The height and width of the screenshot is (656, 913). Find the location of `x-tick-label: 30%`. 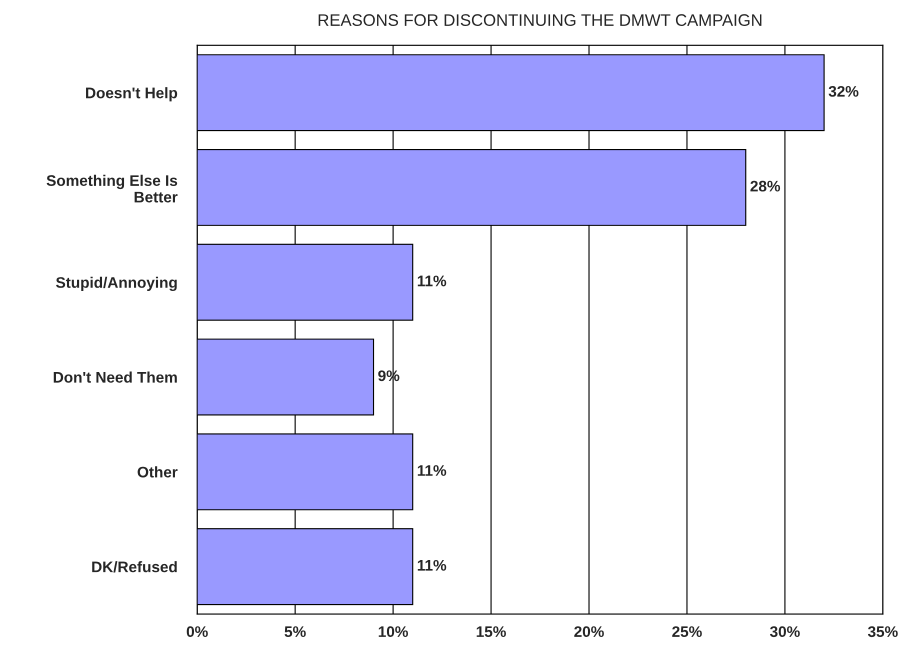

x-tick-label: 30% is located at coordinates (785, 632).